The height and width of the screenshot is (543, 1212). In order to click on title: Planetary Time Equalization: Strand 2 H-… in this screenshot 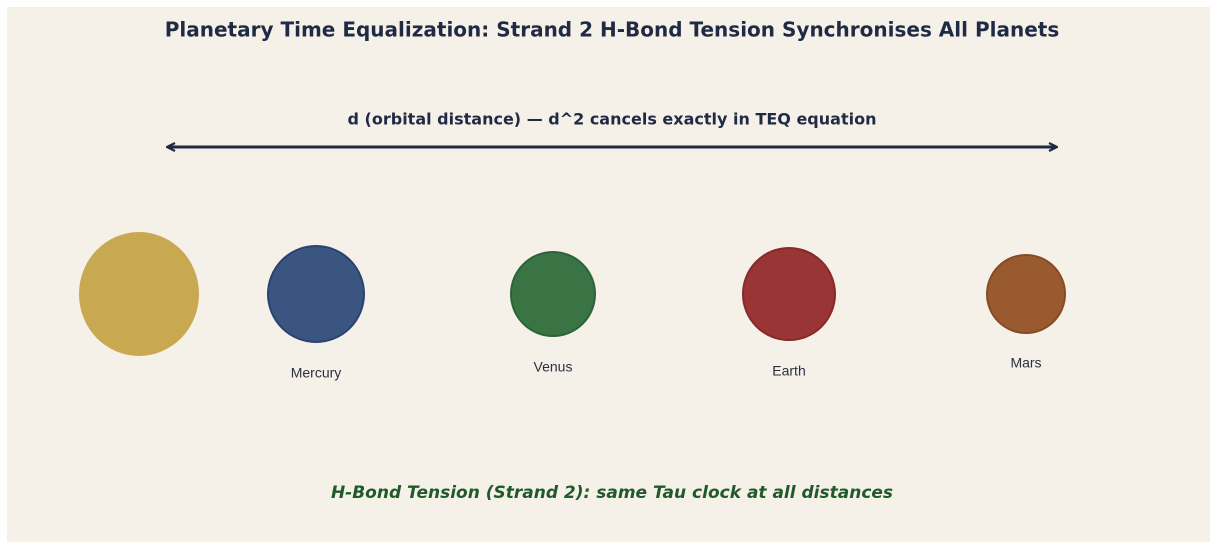, I will do `click(612, 30)`.